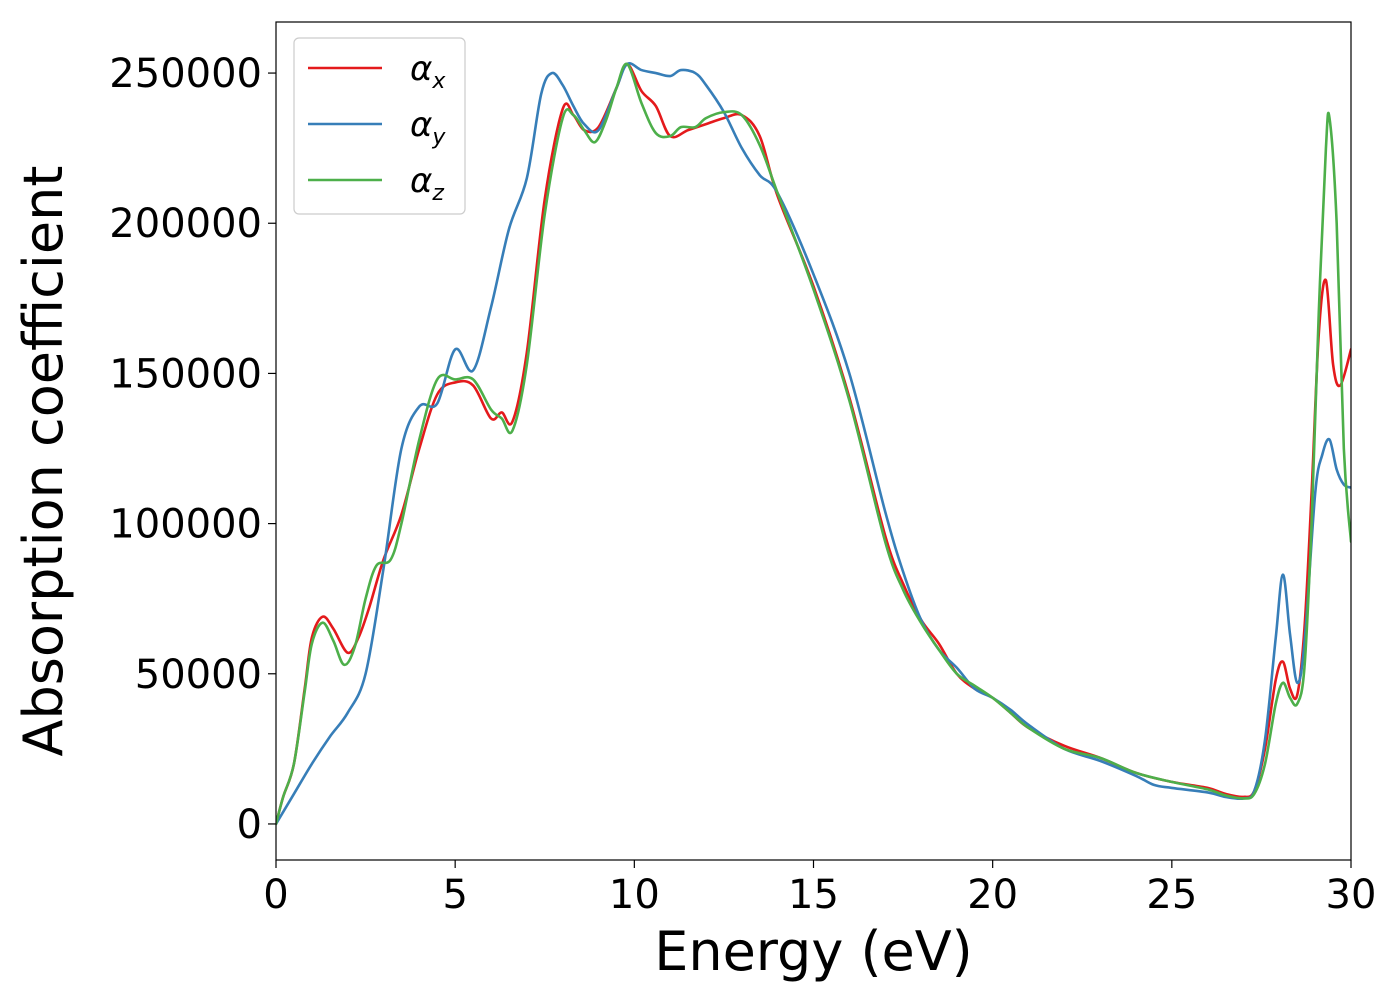 The width and height of the screenshot is (1400, 1000). I want to click on legend-label: αx, so click(428, 71).